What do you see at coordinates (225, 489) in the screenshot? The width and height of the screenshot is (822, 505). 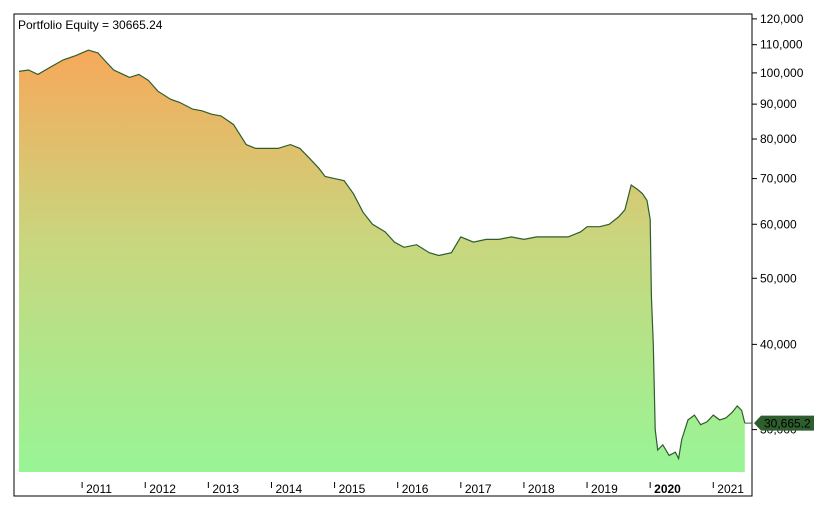 I see `x-tick-label: 2013` at bounding box center [225, 489].